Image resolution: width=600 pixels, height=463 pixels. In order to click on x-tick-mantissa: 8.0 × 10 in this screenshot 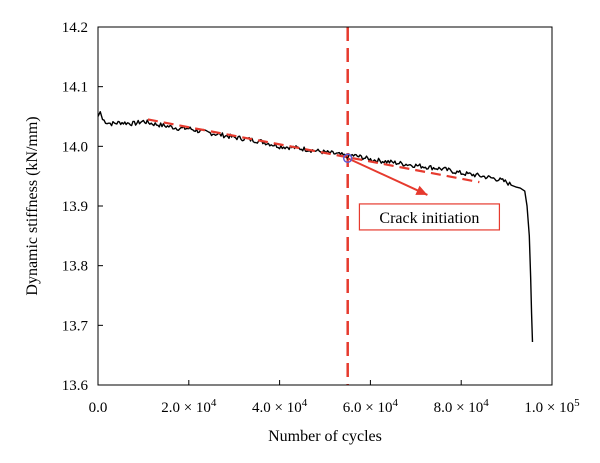, I will do `click(459, 408)`.